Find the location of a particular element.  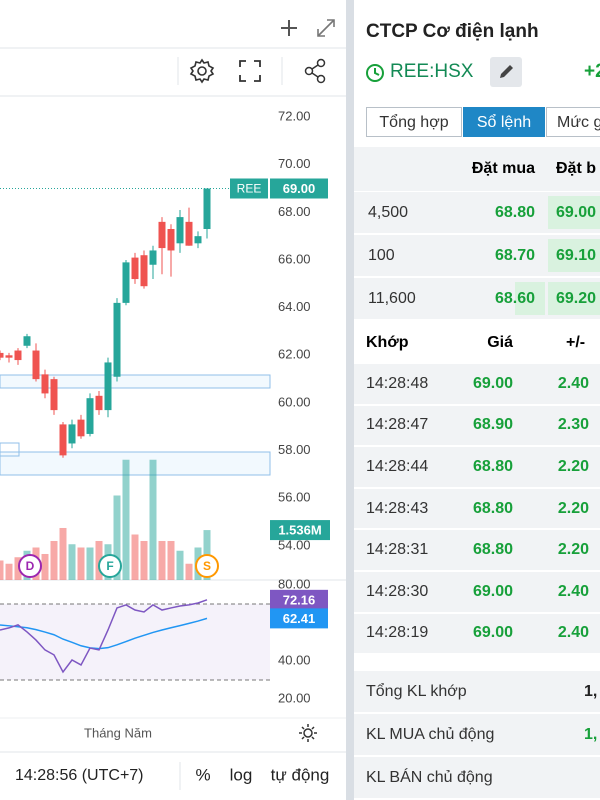

tab: Tổng hợp is located at coordinates (414, 122).